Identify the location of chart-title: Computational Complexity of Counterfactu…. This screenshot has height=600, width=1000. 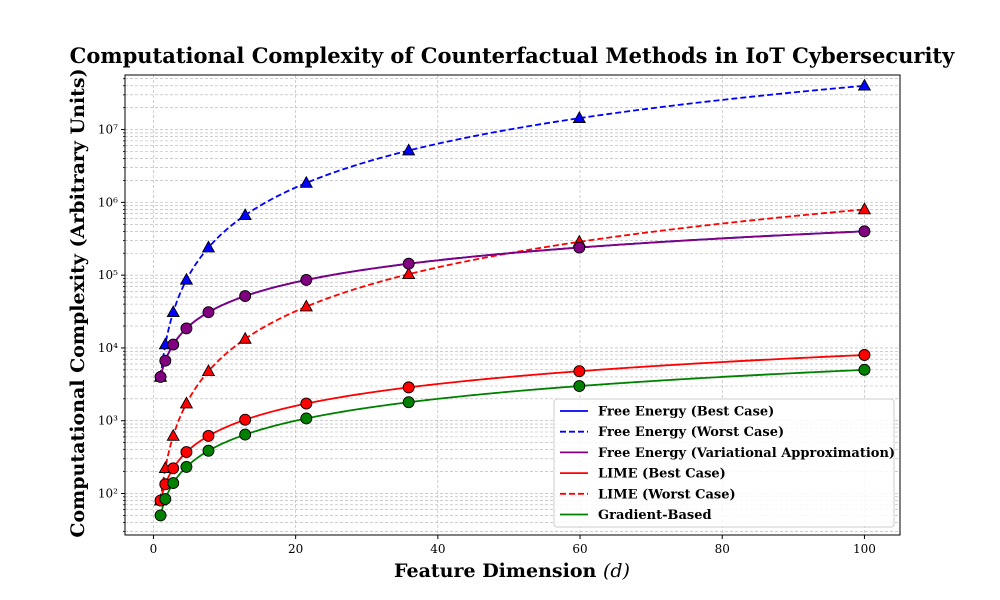
(512, 55).